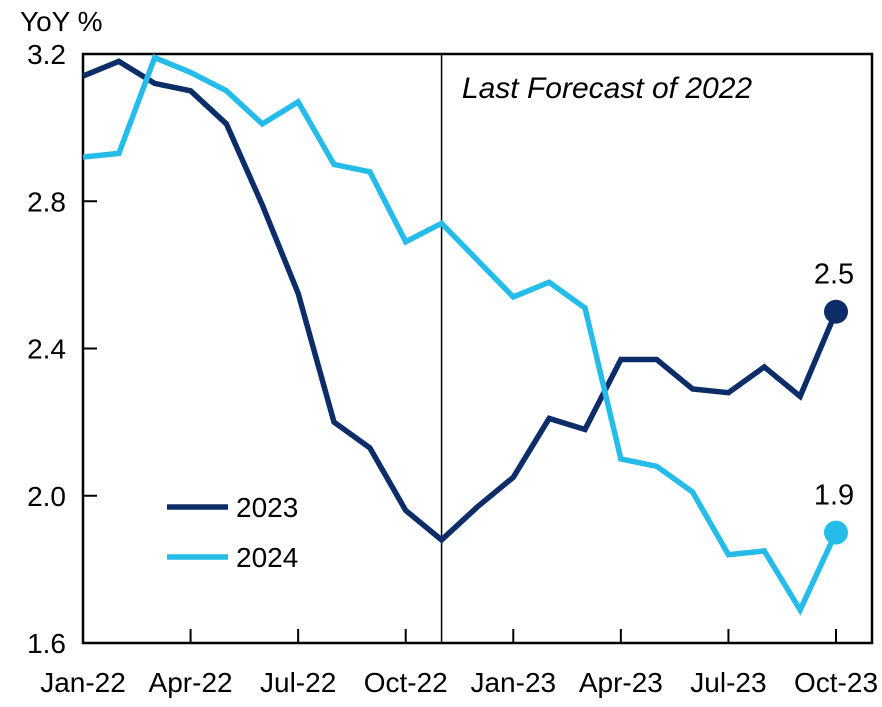 The height and width of the screenshot is (707, 882). Describe the element at coordinates (46, 201) in the screenshot. I see `y-tick-label: 2.8` at that location.